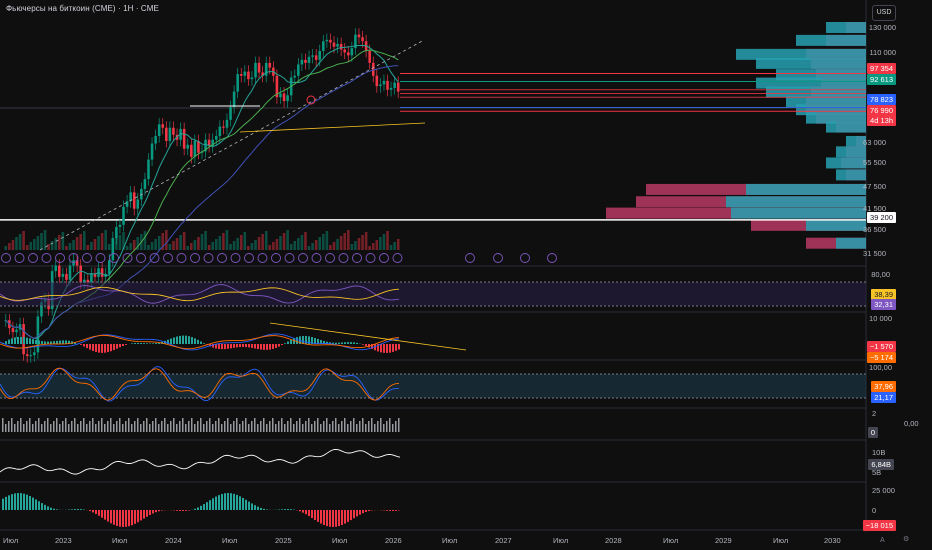 This screenshot has height=550, width=932. What do you see at coordinates (872, 432) in the screenshot?
I see `vol-badge: 0` at bounding box center [872, 432].